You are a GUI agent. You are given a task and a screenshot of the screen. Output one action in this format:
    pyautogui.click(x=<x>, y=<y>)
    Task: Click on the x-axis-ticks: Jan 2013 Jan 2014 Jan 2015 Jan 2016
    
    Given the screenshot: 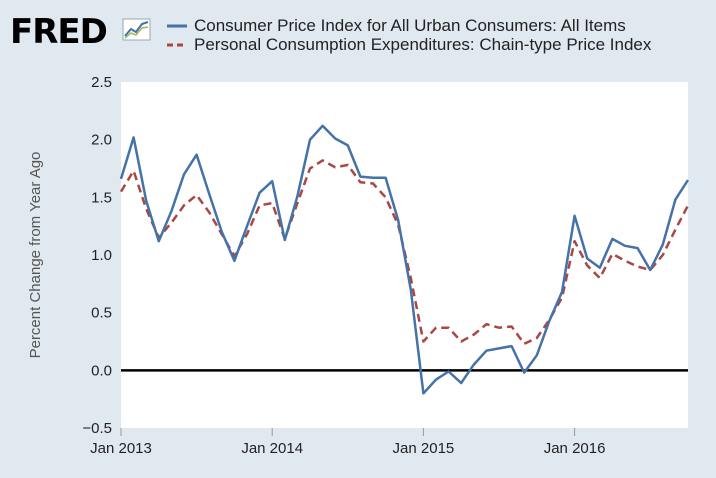 What is the action you would take?
    pyautogui.click(x=347, y=442)
    